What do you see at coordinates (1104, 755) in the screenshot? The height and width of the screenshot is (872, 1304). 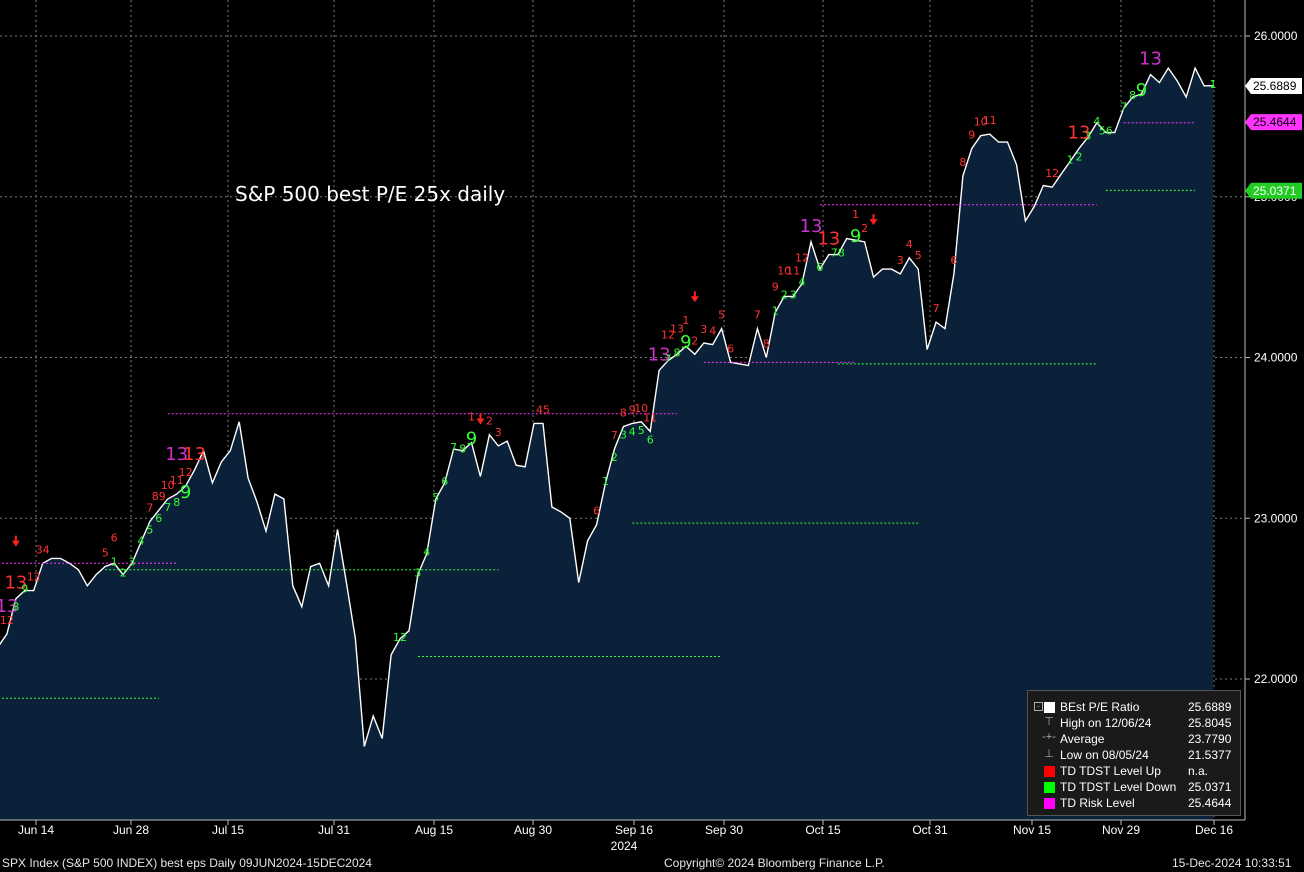 I see `legend-label: Low on 08/05/24` at bounding box center [1104, 755].